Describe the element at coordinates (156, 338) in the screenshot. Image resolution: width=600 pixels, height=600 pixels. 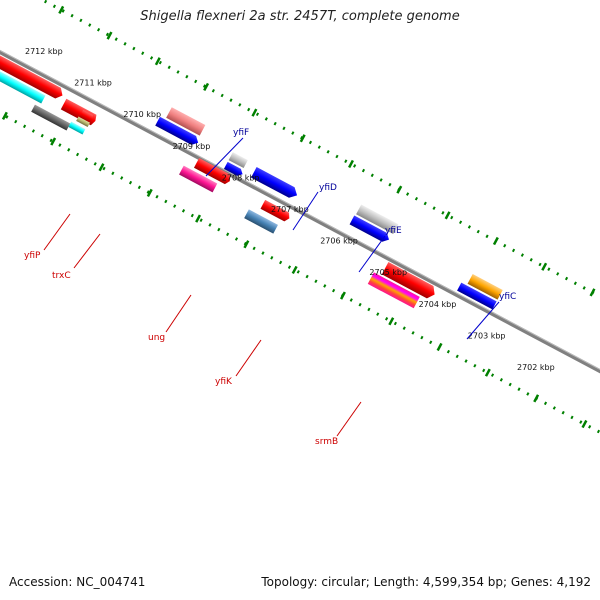
I see `gene-label-ung: ung` at that location.